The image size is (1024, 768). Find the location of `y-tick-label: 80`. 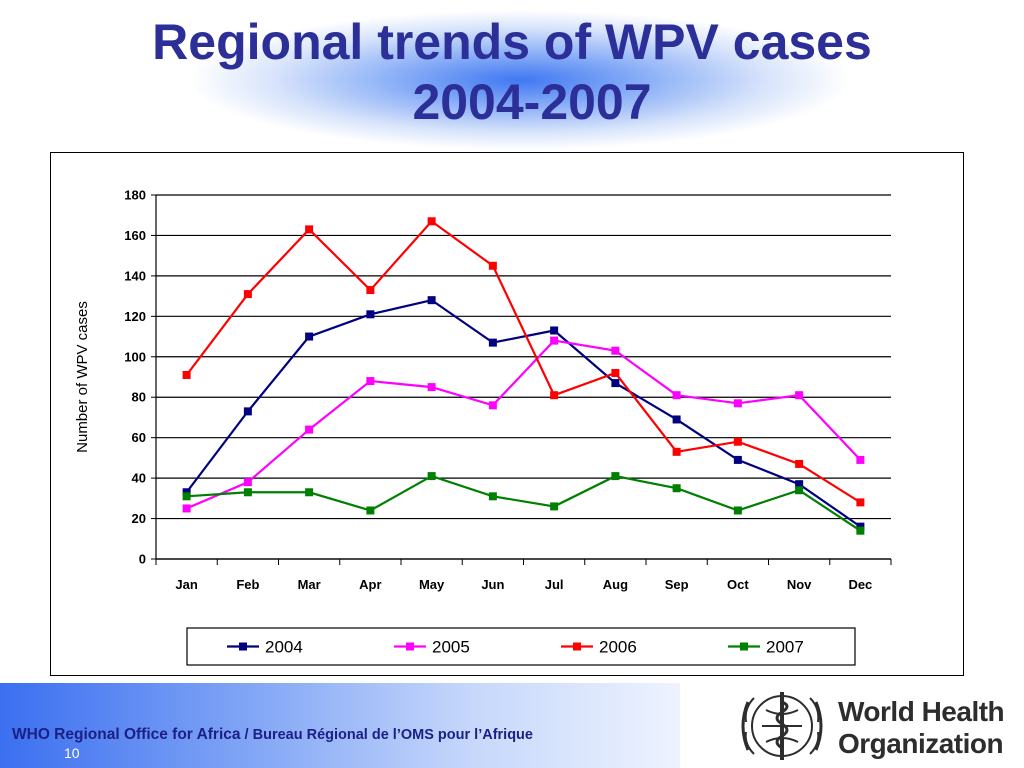

y-tick-label: 80 is located at coordinates (139, 397).